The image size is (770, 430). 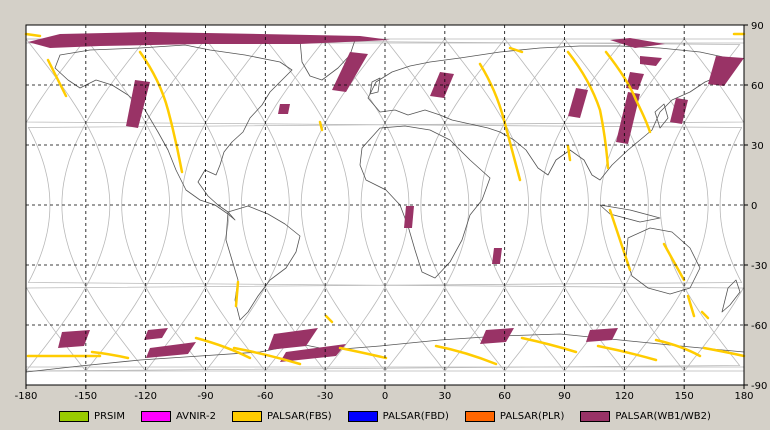 What do you see at coordinates (109, 416) in the screenshot?
I see `legend-label: PRSIM` at bounding box center [109, 416].